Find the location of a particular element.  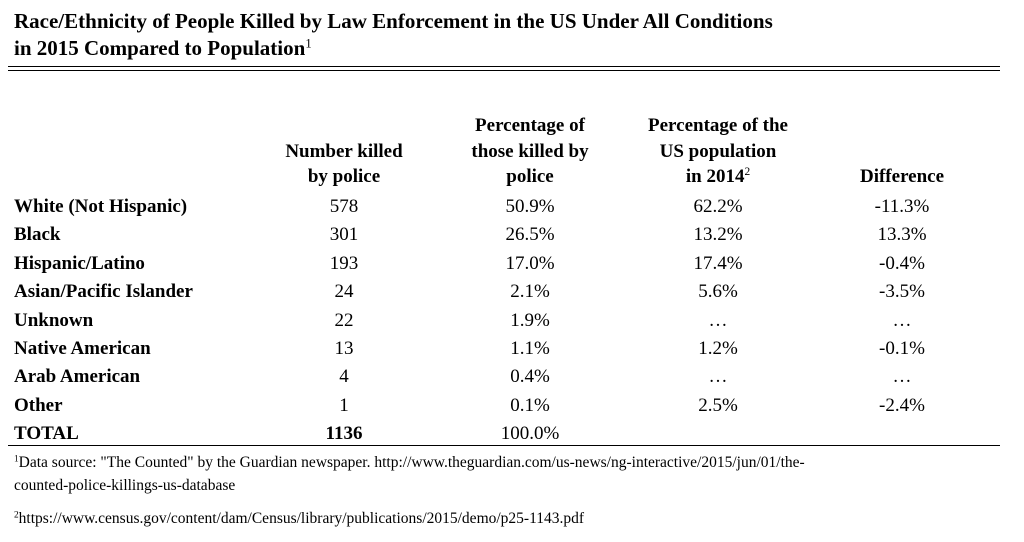

column-header-text: in 2014 is located at coordinates (715, 176).